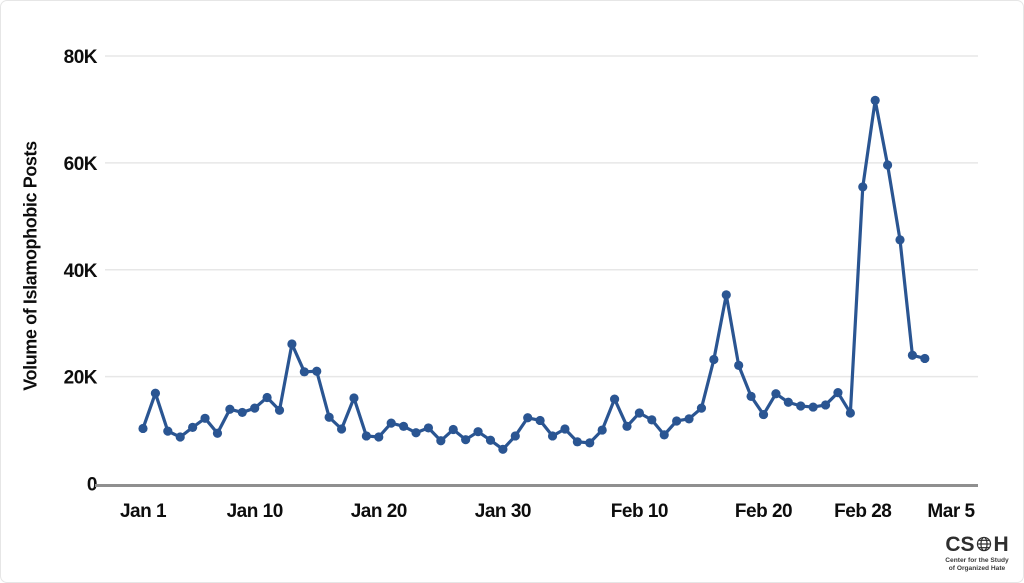  I want to click on x-tick-label: Feb 20, so click(763, 511).